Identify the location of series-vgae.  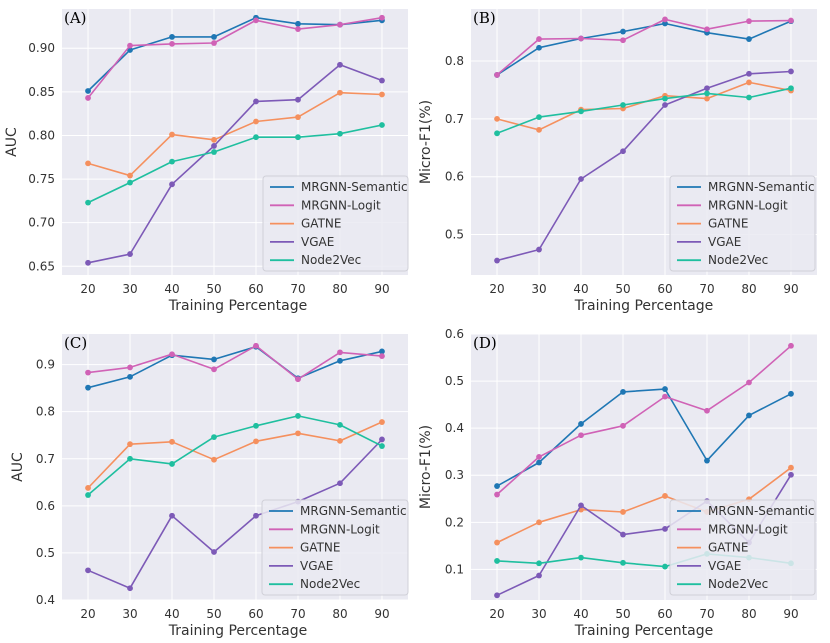
(235, 163).